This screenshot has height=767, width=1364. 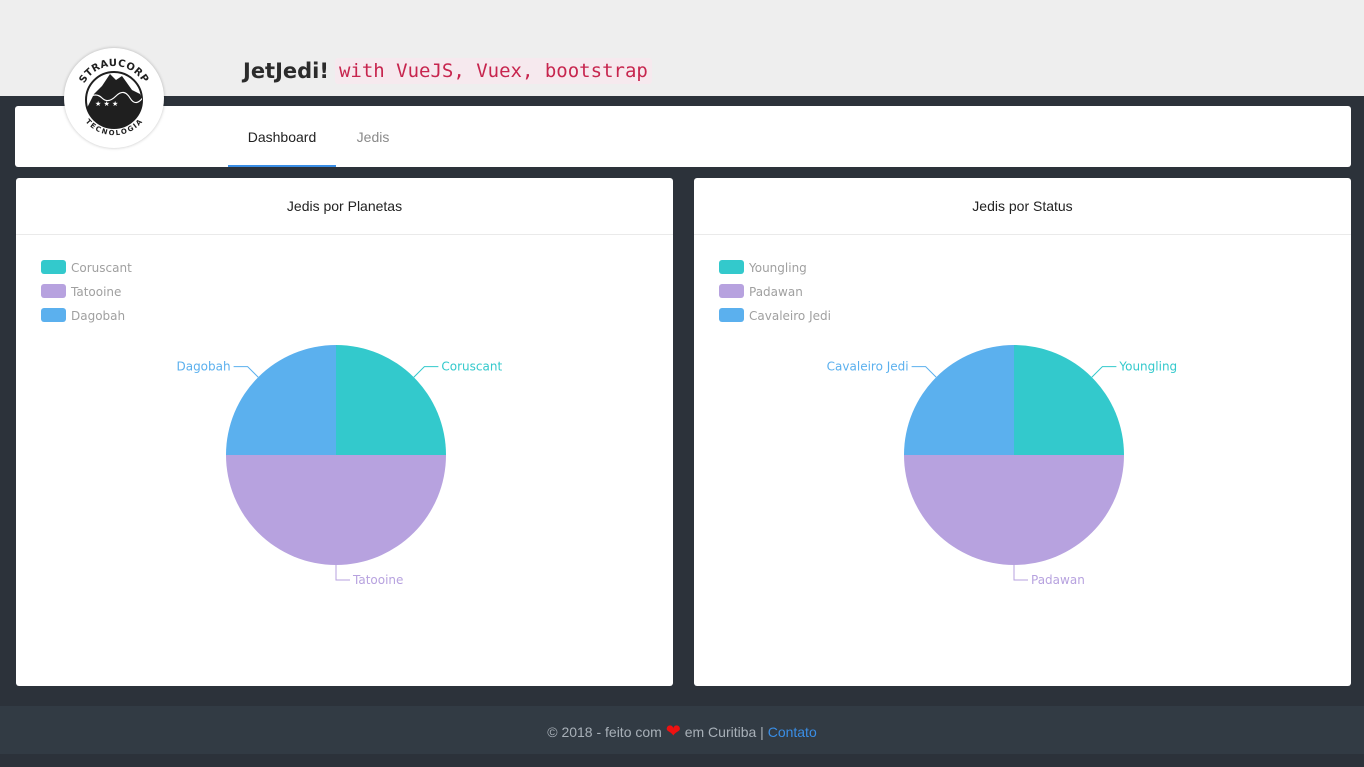 I want to click on slice-label: Dagobah, so click(x=203, y=367).